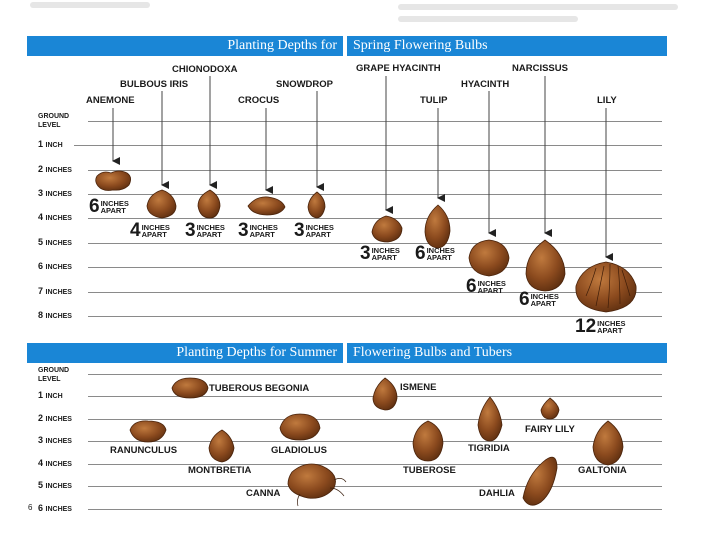 Image resolution: width=720 pixels, height=540 pixels. Describe the element at coordinates (550, 429) in the screenshot. I see `plant-label-fairy-lily: FAIRY LILY` at that location.